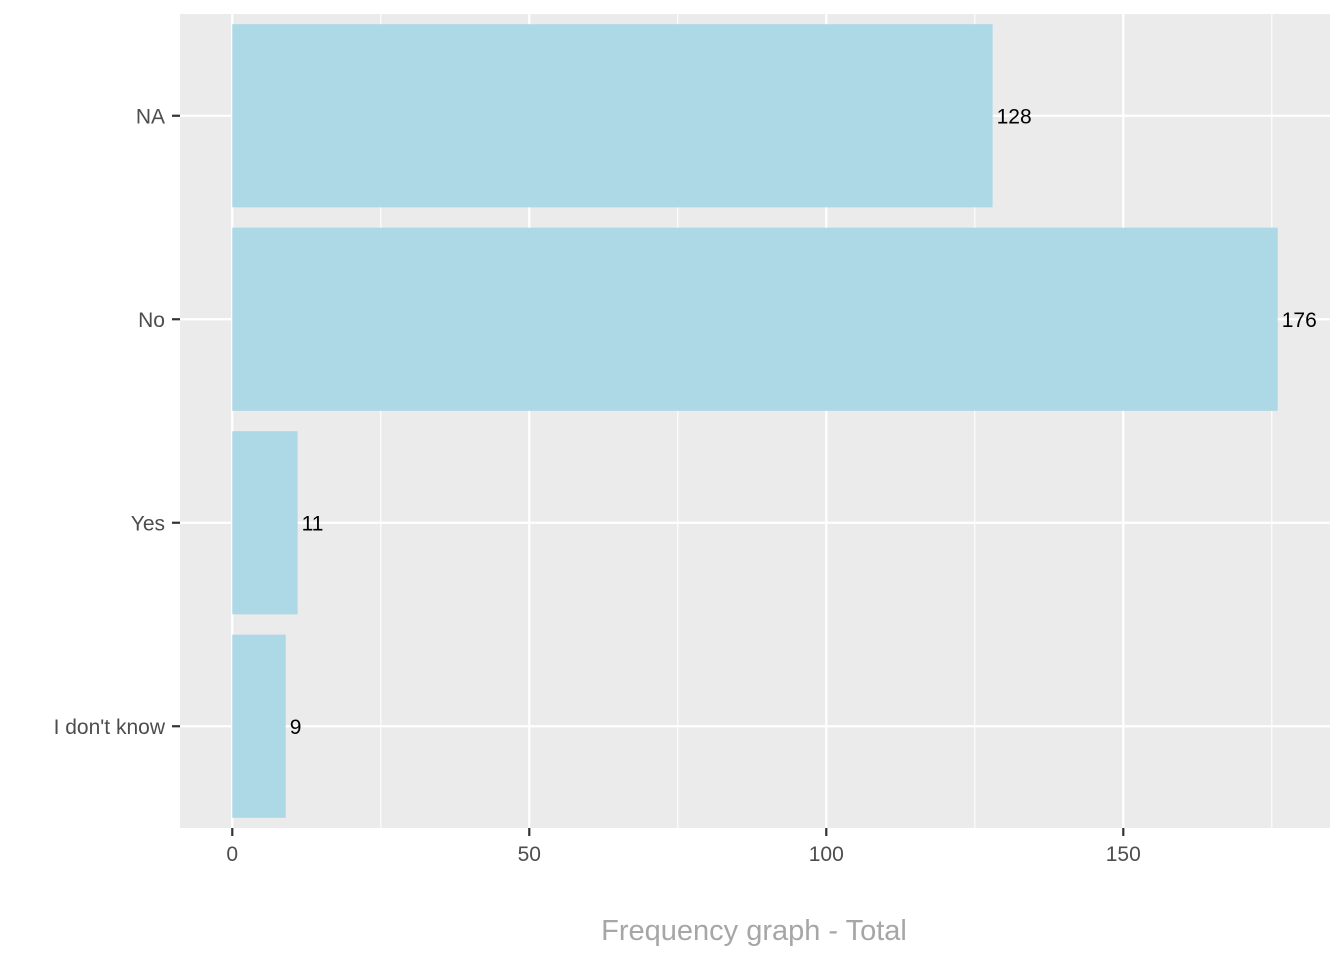  What do you see at coordinates (529, 854) in the screenshot?
I see `x-tick-label: 50` at bounding box center [529, 854].